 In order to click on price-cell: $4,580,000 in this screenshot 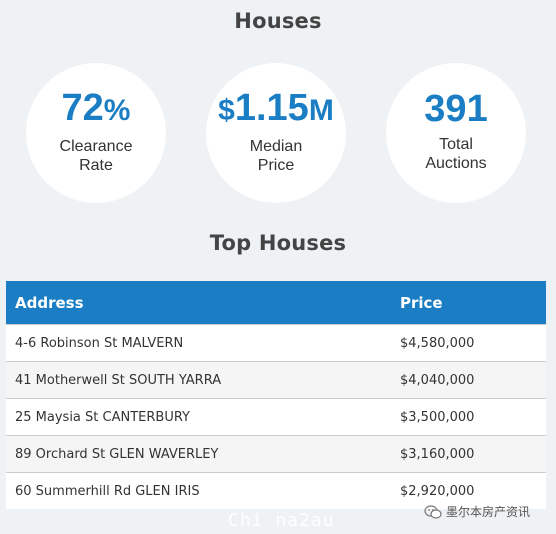, I will do `click(468, 343)`.